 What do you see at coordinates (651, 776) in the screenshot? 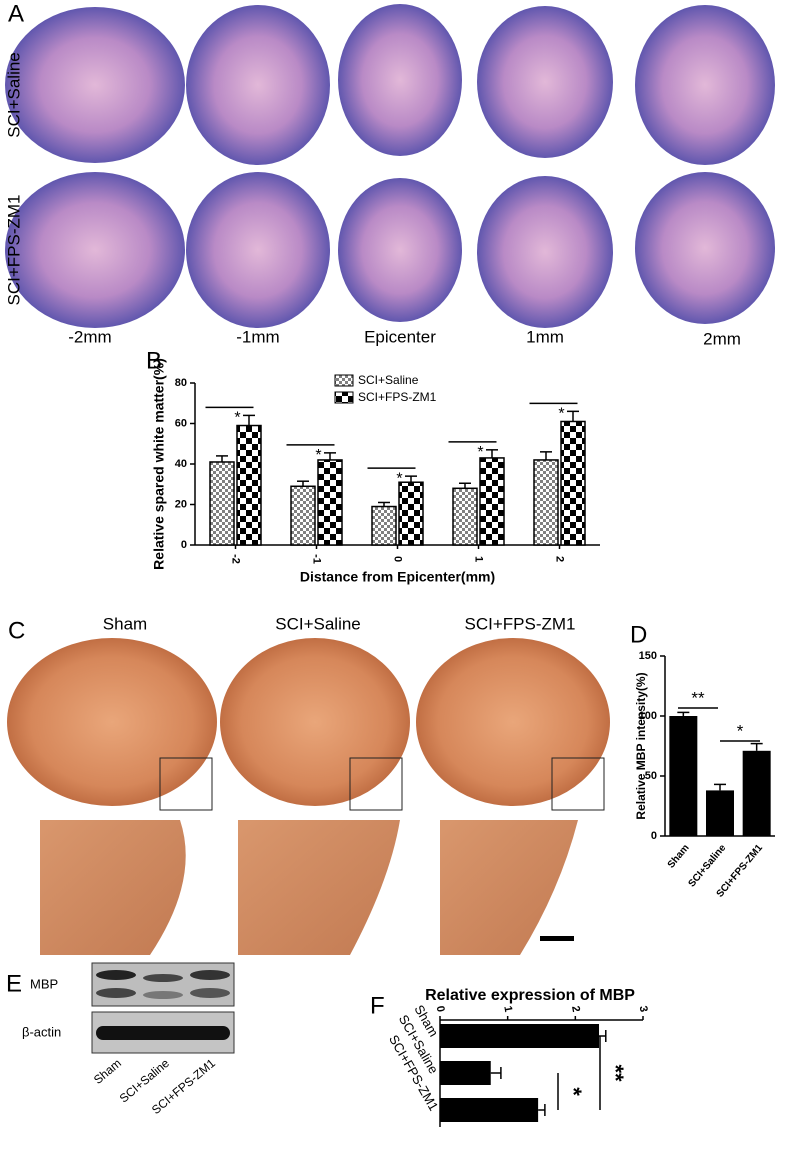
I see `y-tick-label: 50` at bounding box center [651, 776].